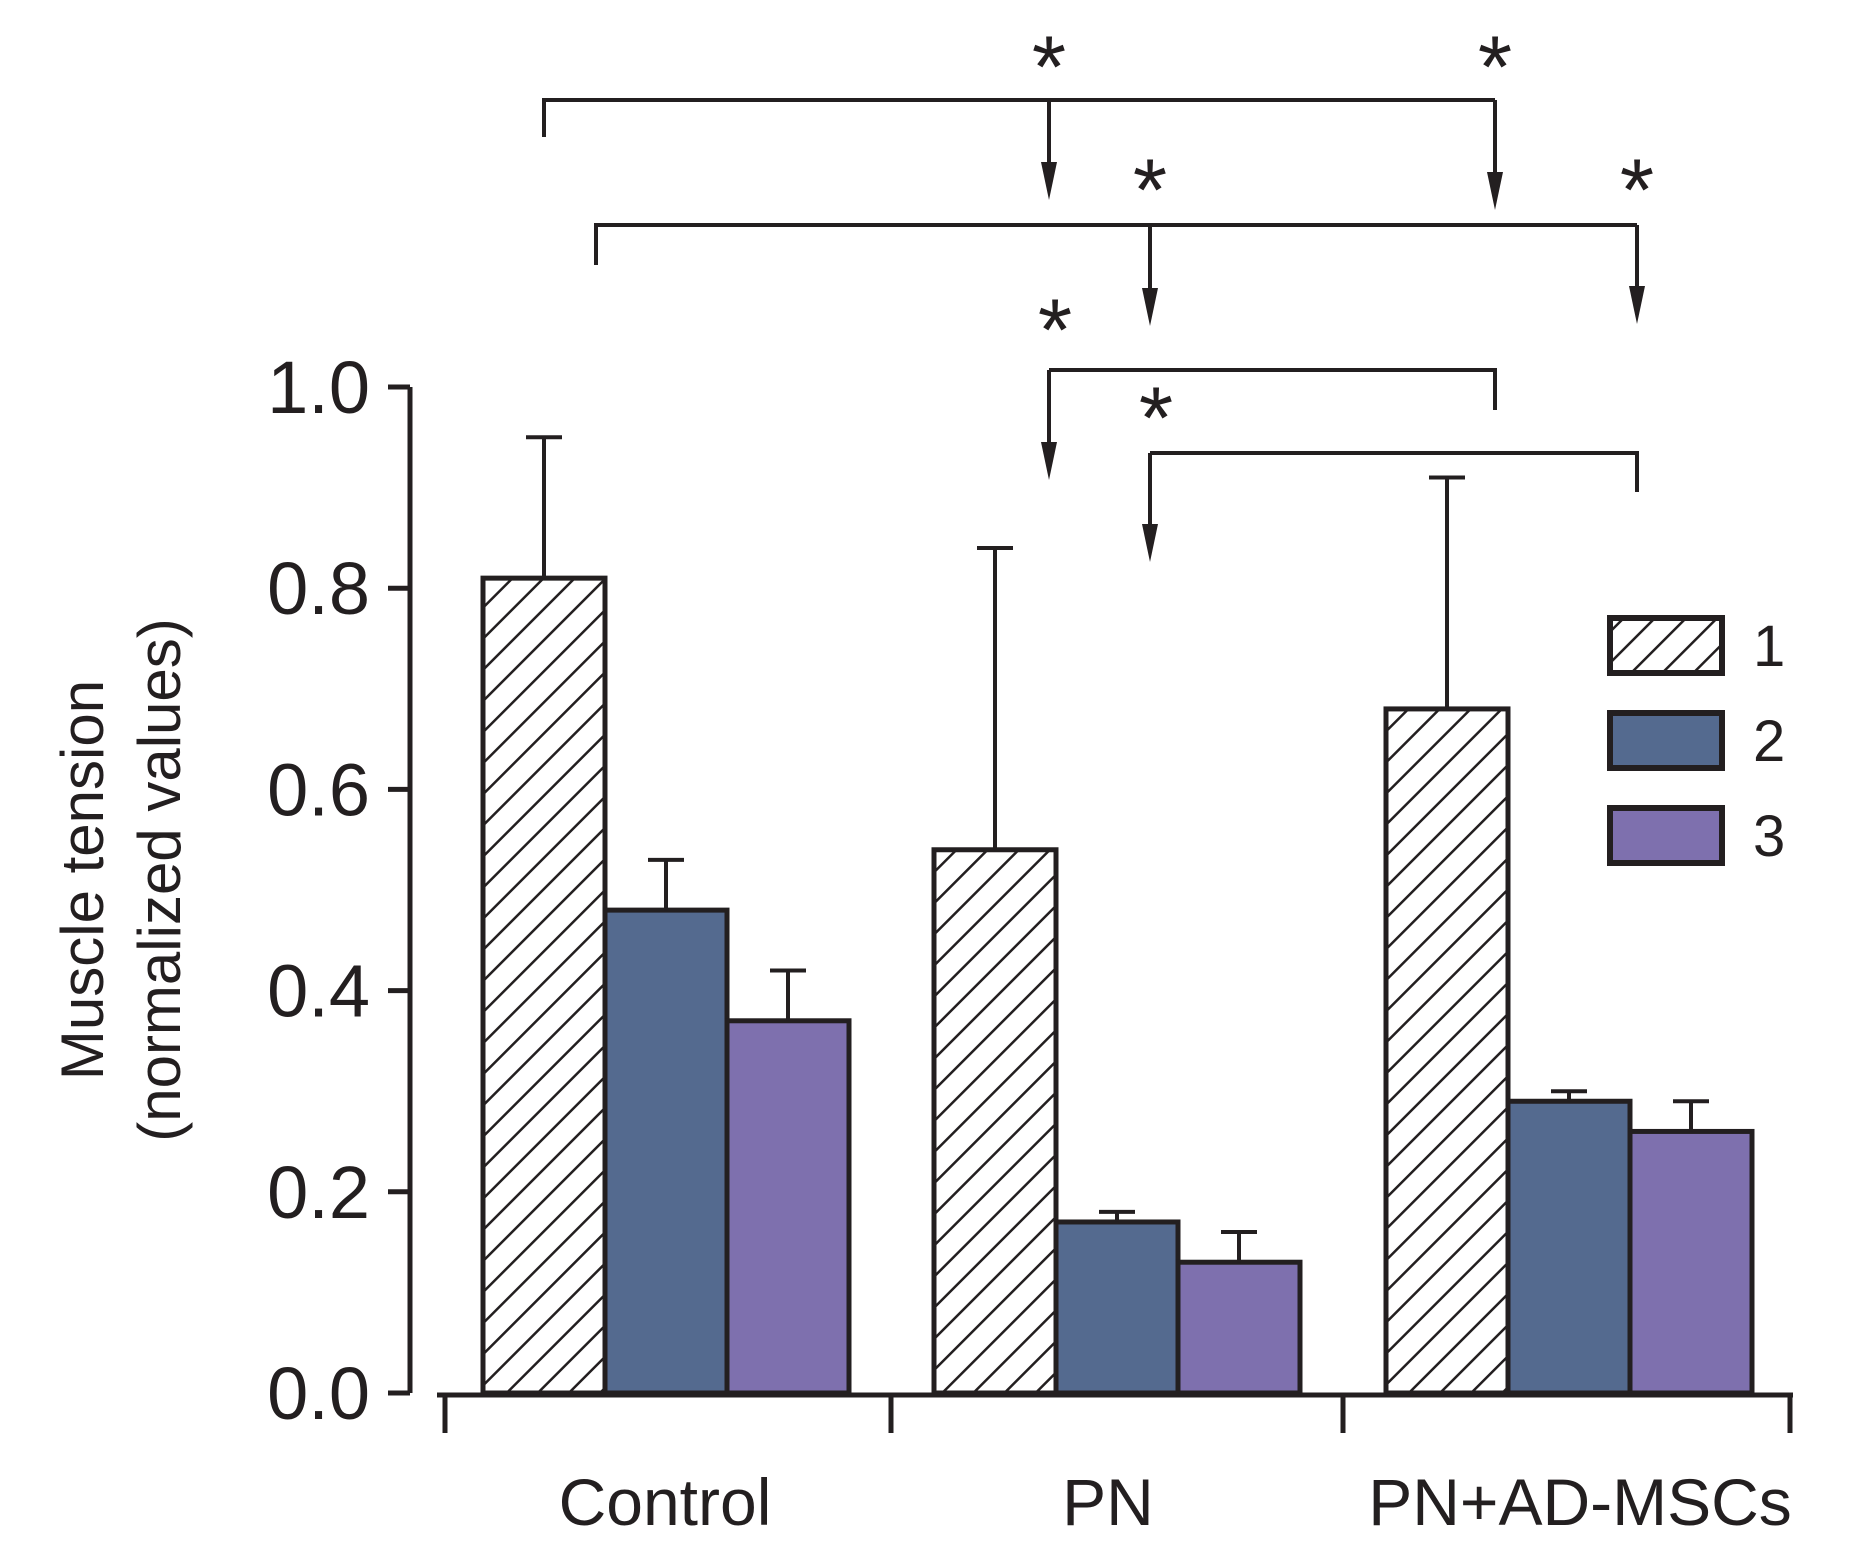 The height and width of the screenshot is (1550, 1864). Describe the element at coordinates (318, 789) in the screenshot. I see `y-tick-label: 0.6` at that location.